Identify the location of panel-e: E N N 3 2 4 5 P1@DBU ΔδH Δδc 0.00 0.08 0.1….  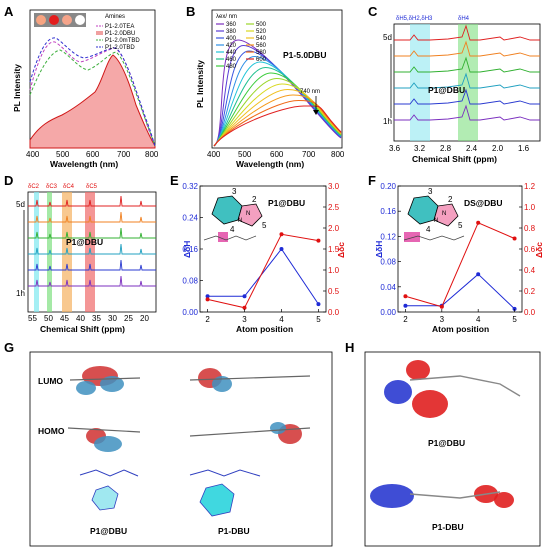
(258, 253).